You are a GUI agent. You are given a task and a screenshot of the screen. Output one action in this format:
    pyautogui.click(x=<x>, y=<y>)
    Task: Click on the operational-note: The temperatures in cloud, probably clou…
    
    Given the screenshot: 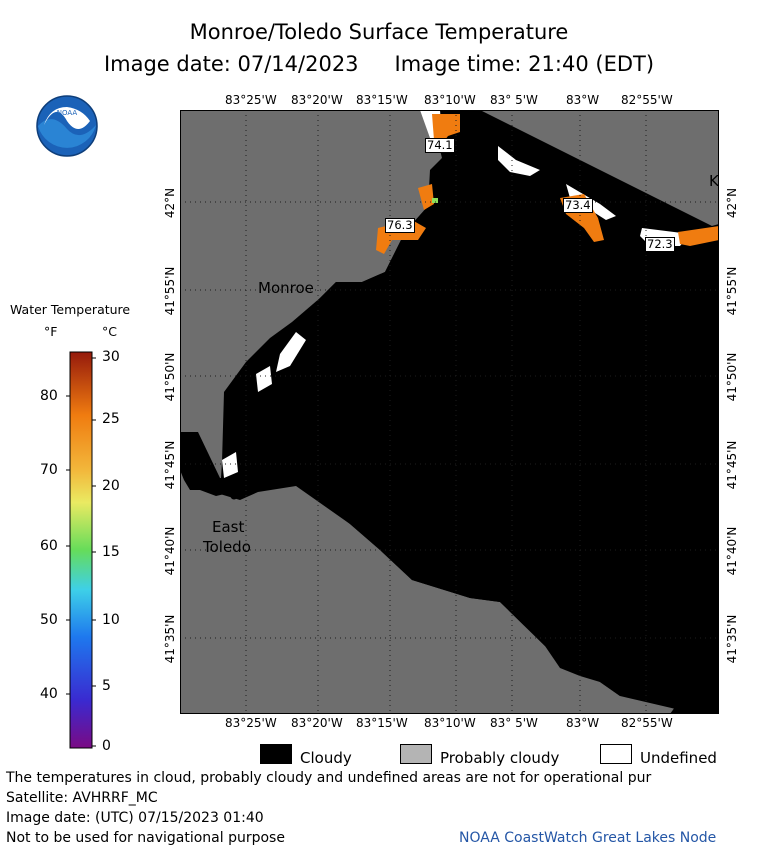 What is the action you would take?
    pyautogui.click(x=329, y=778)
    